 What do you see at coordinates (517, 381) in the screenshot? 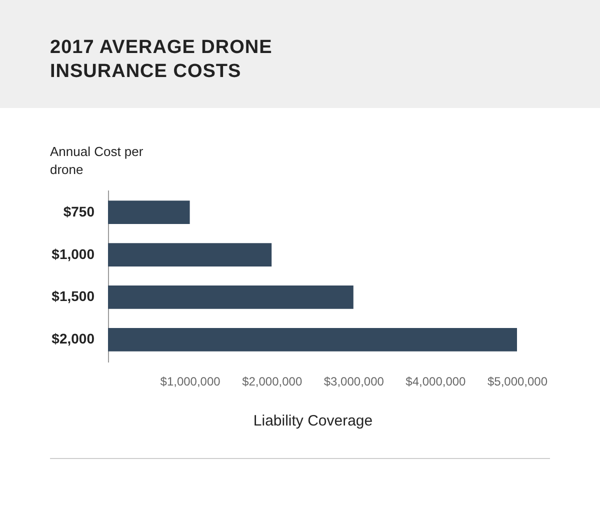
I see `x-tick-label: $5,000,000` at bounding box center [517, 381].